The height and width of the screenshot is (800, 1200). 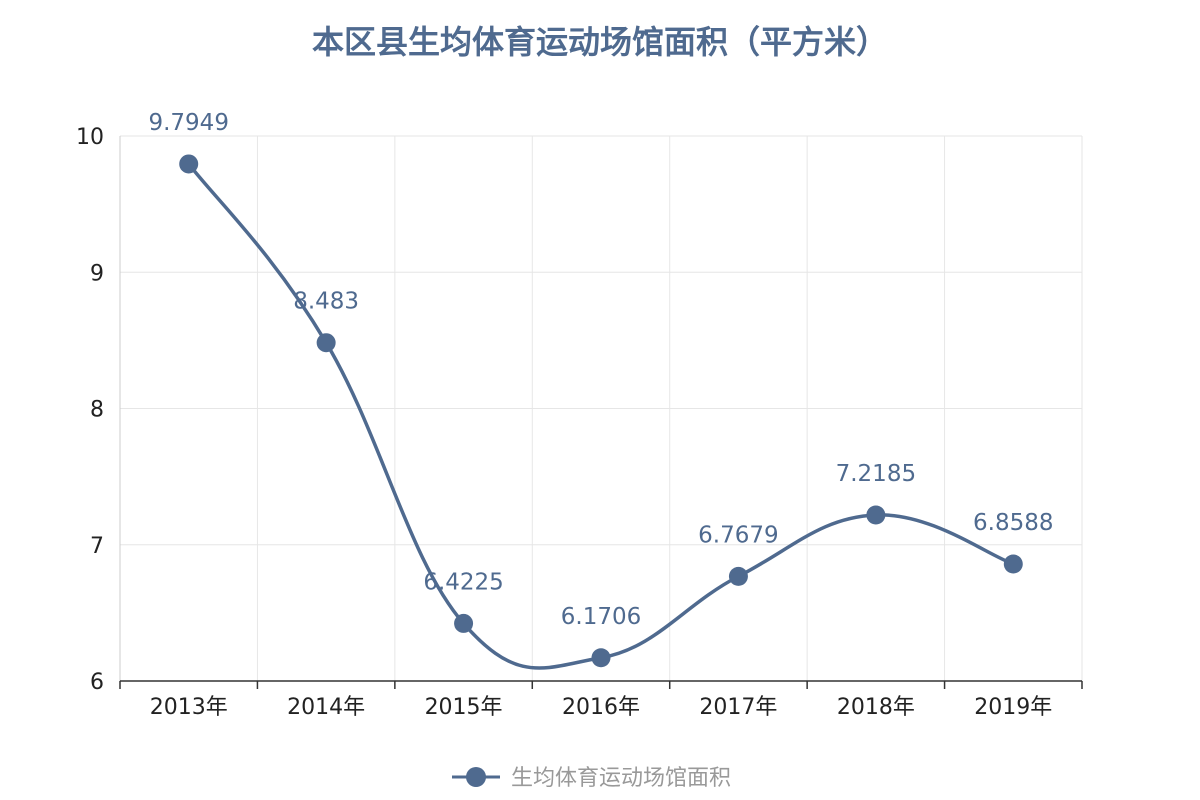 I want to click on x-tick-label: 2016年, so click(x=601, y=707).